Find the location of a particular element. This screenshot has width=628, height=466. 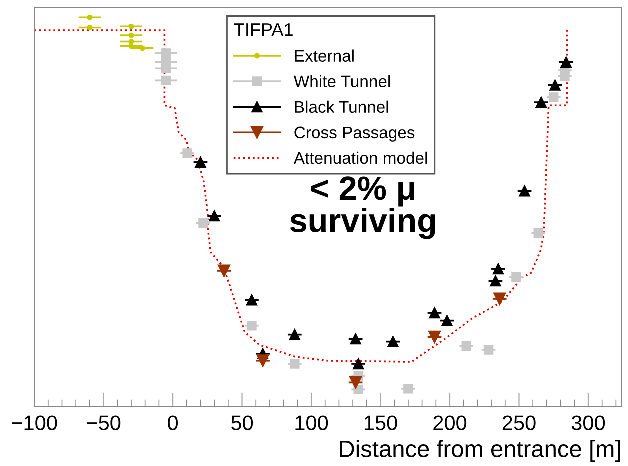

x-tick-label: 300 is located at coordinates (589, 423).